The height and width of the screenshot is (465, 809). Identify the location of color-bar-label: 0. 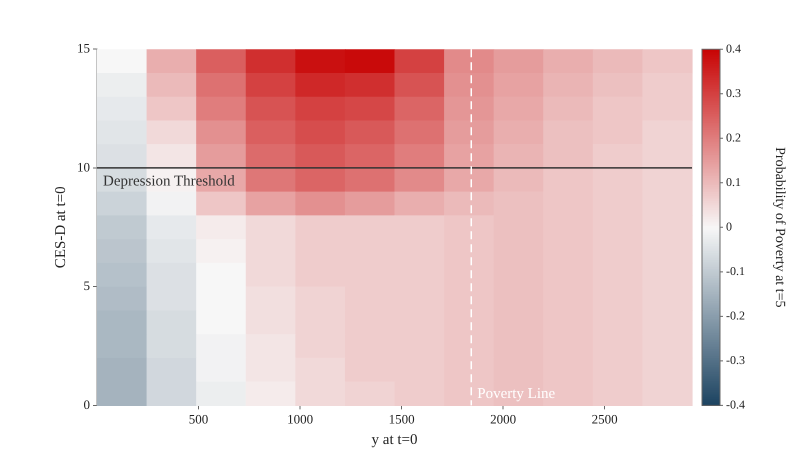
(729, 226).